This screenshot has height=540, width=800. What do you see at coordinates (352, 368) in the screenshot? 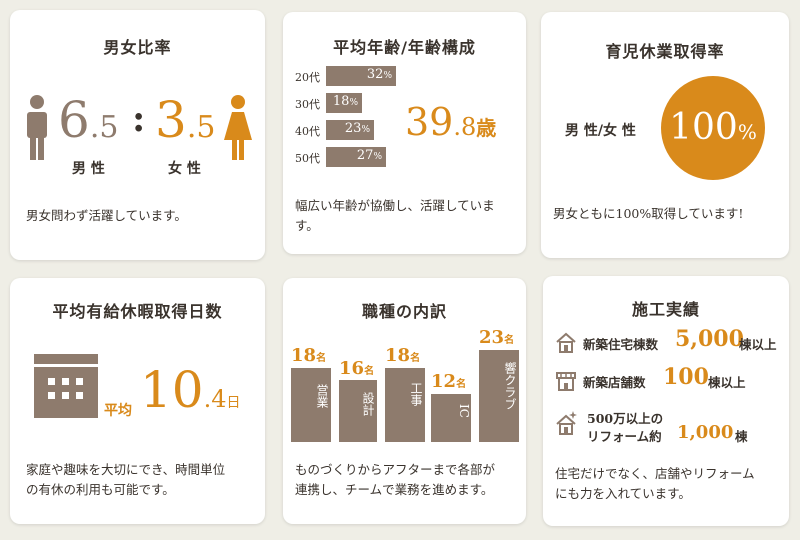
I see `job-value-design-num: 16` at bounding box center [352, 368].